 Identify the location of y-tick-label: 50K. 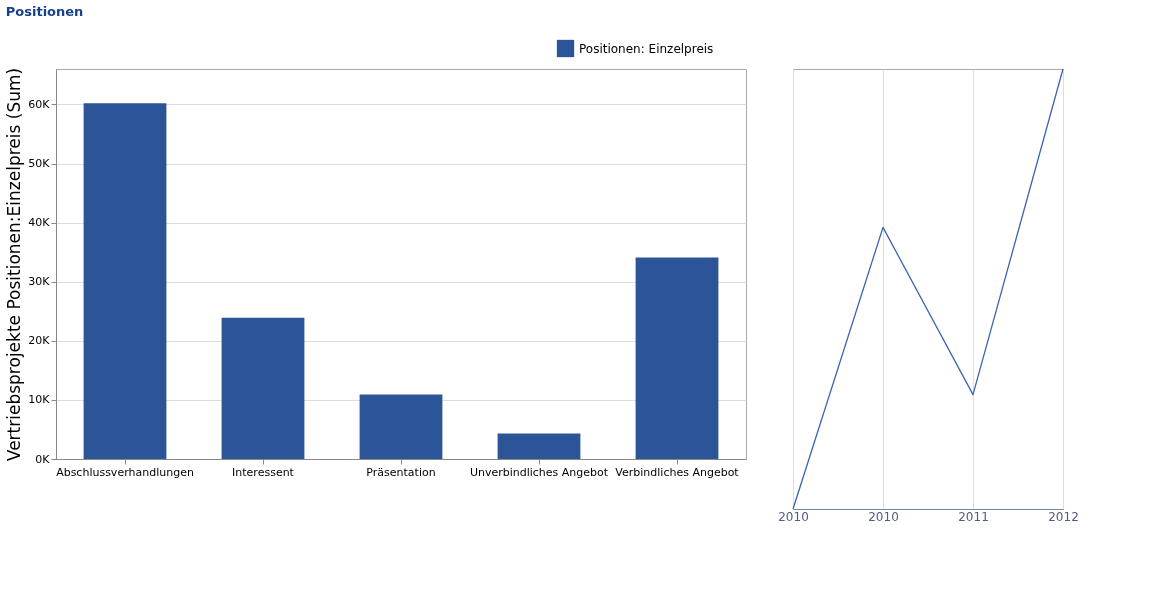
(39, 164).